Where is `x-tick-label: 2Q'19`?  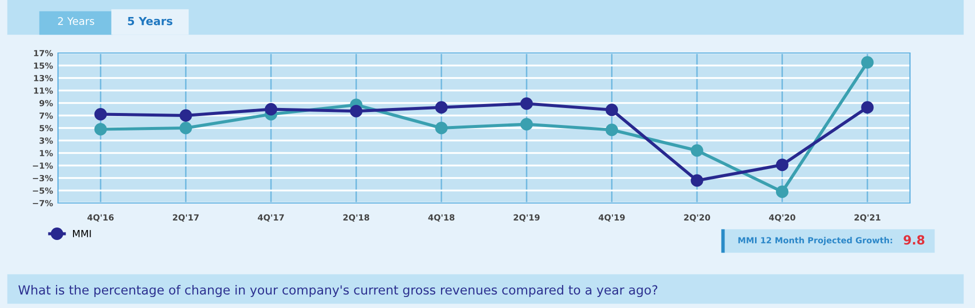 x-tick-label: 2Q'19 is located at coordinates (527, 218).